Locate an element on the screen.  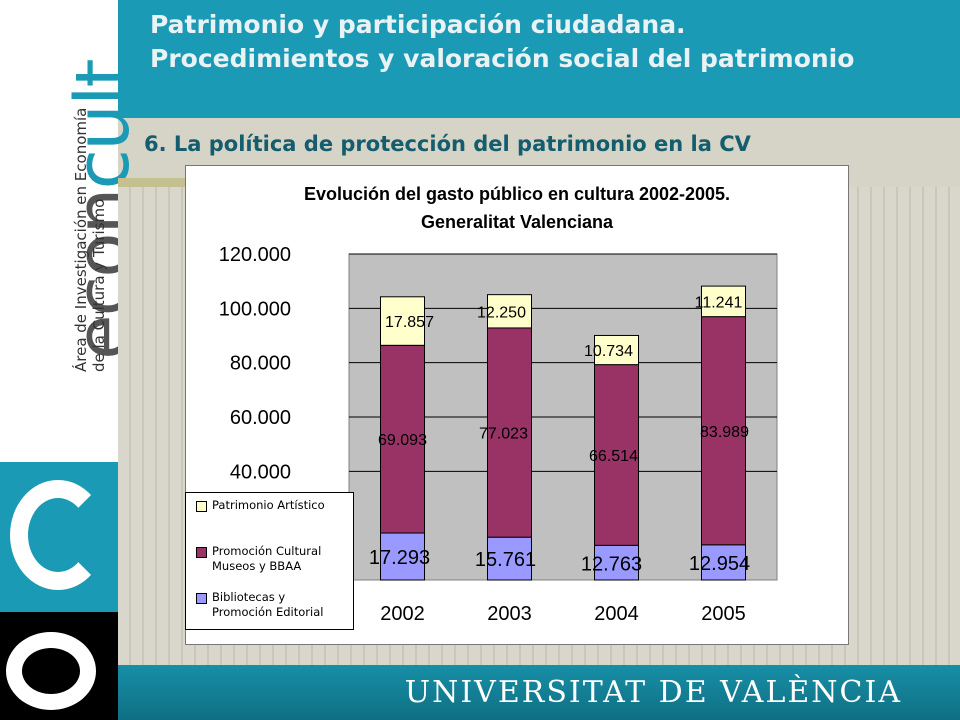
data-label: 17.857 is located at coordinates (409, 322).